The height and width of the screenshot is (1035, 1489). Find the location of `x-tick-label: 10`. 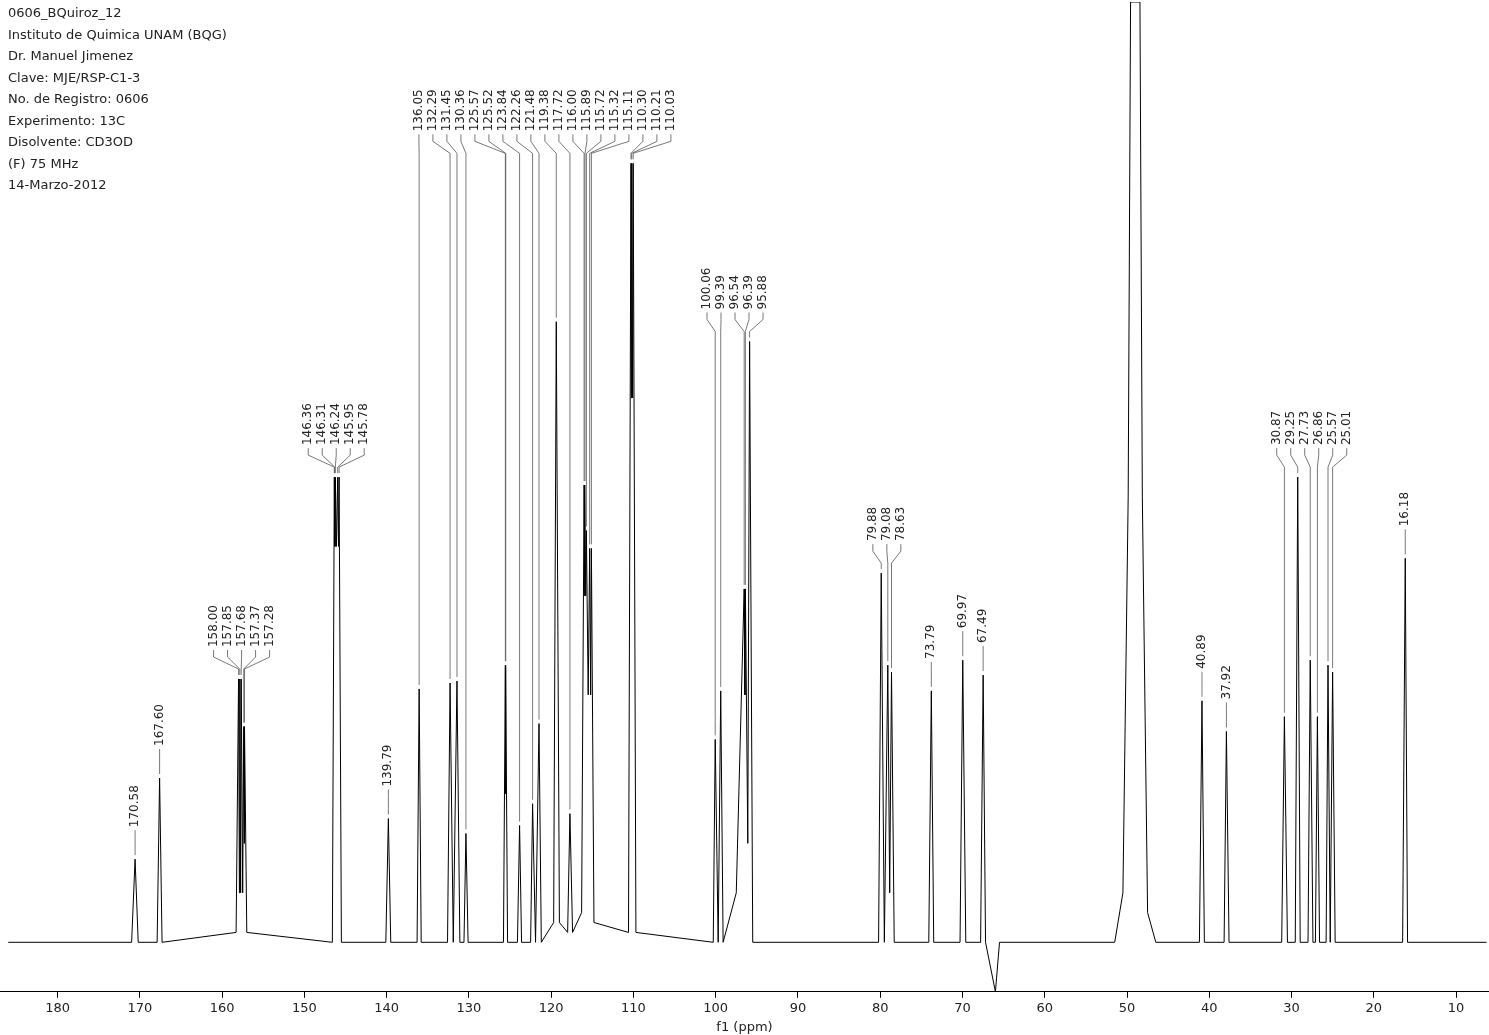

x-tick-label: 10 is located at coordinates (1456, 1007).